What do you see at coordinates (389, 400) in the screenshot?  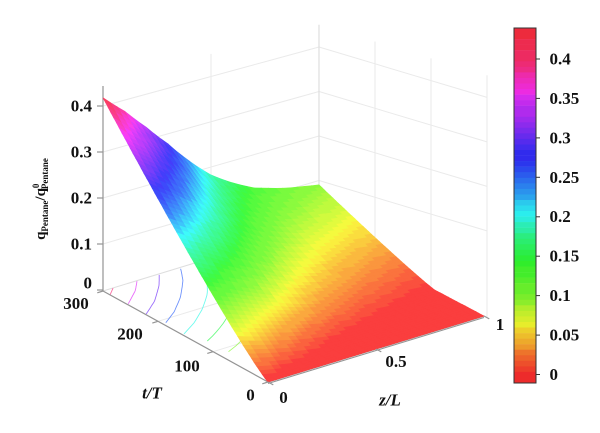 I see `svg-text: z/L` at bounding box center [389, 400].